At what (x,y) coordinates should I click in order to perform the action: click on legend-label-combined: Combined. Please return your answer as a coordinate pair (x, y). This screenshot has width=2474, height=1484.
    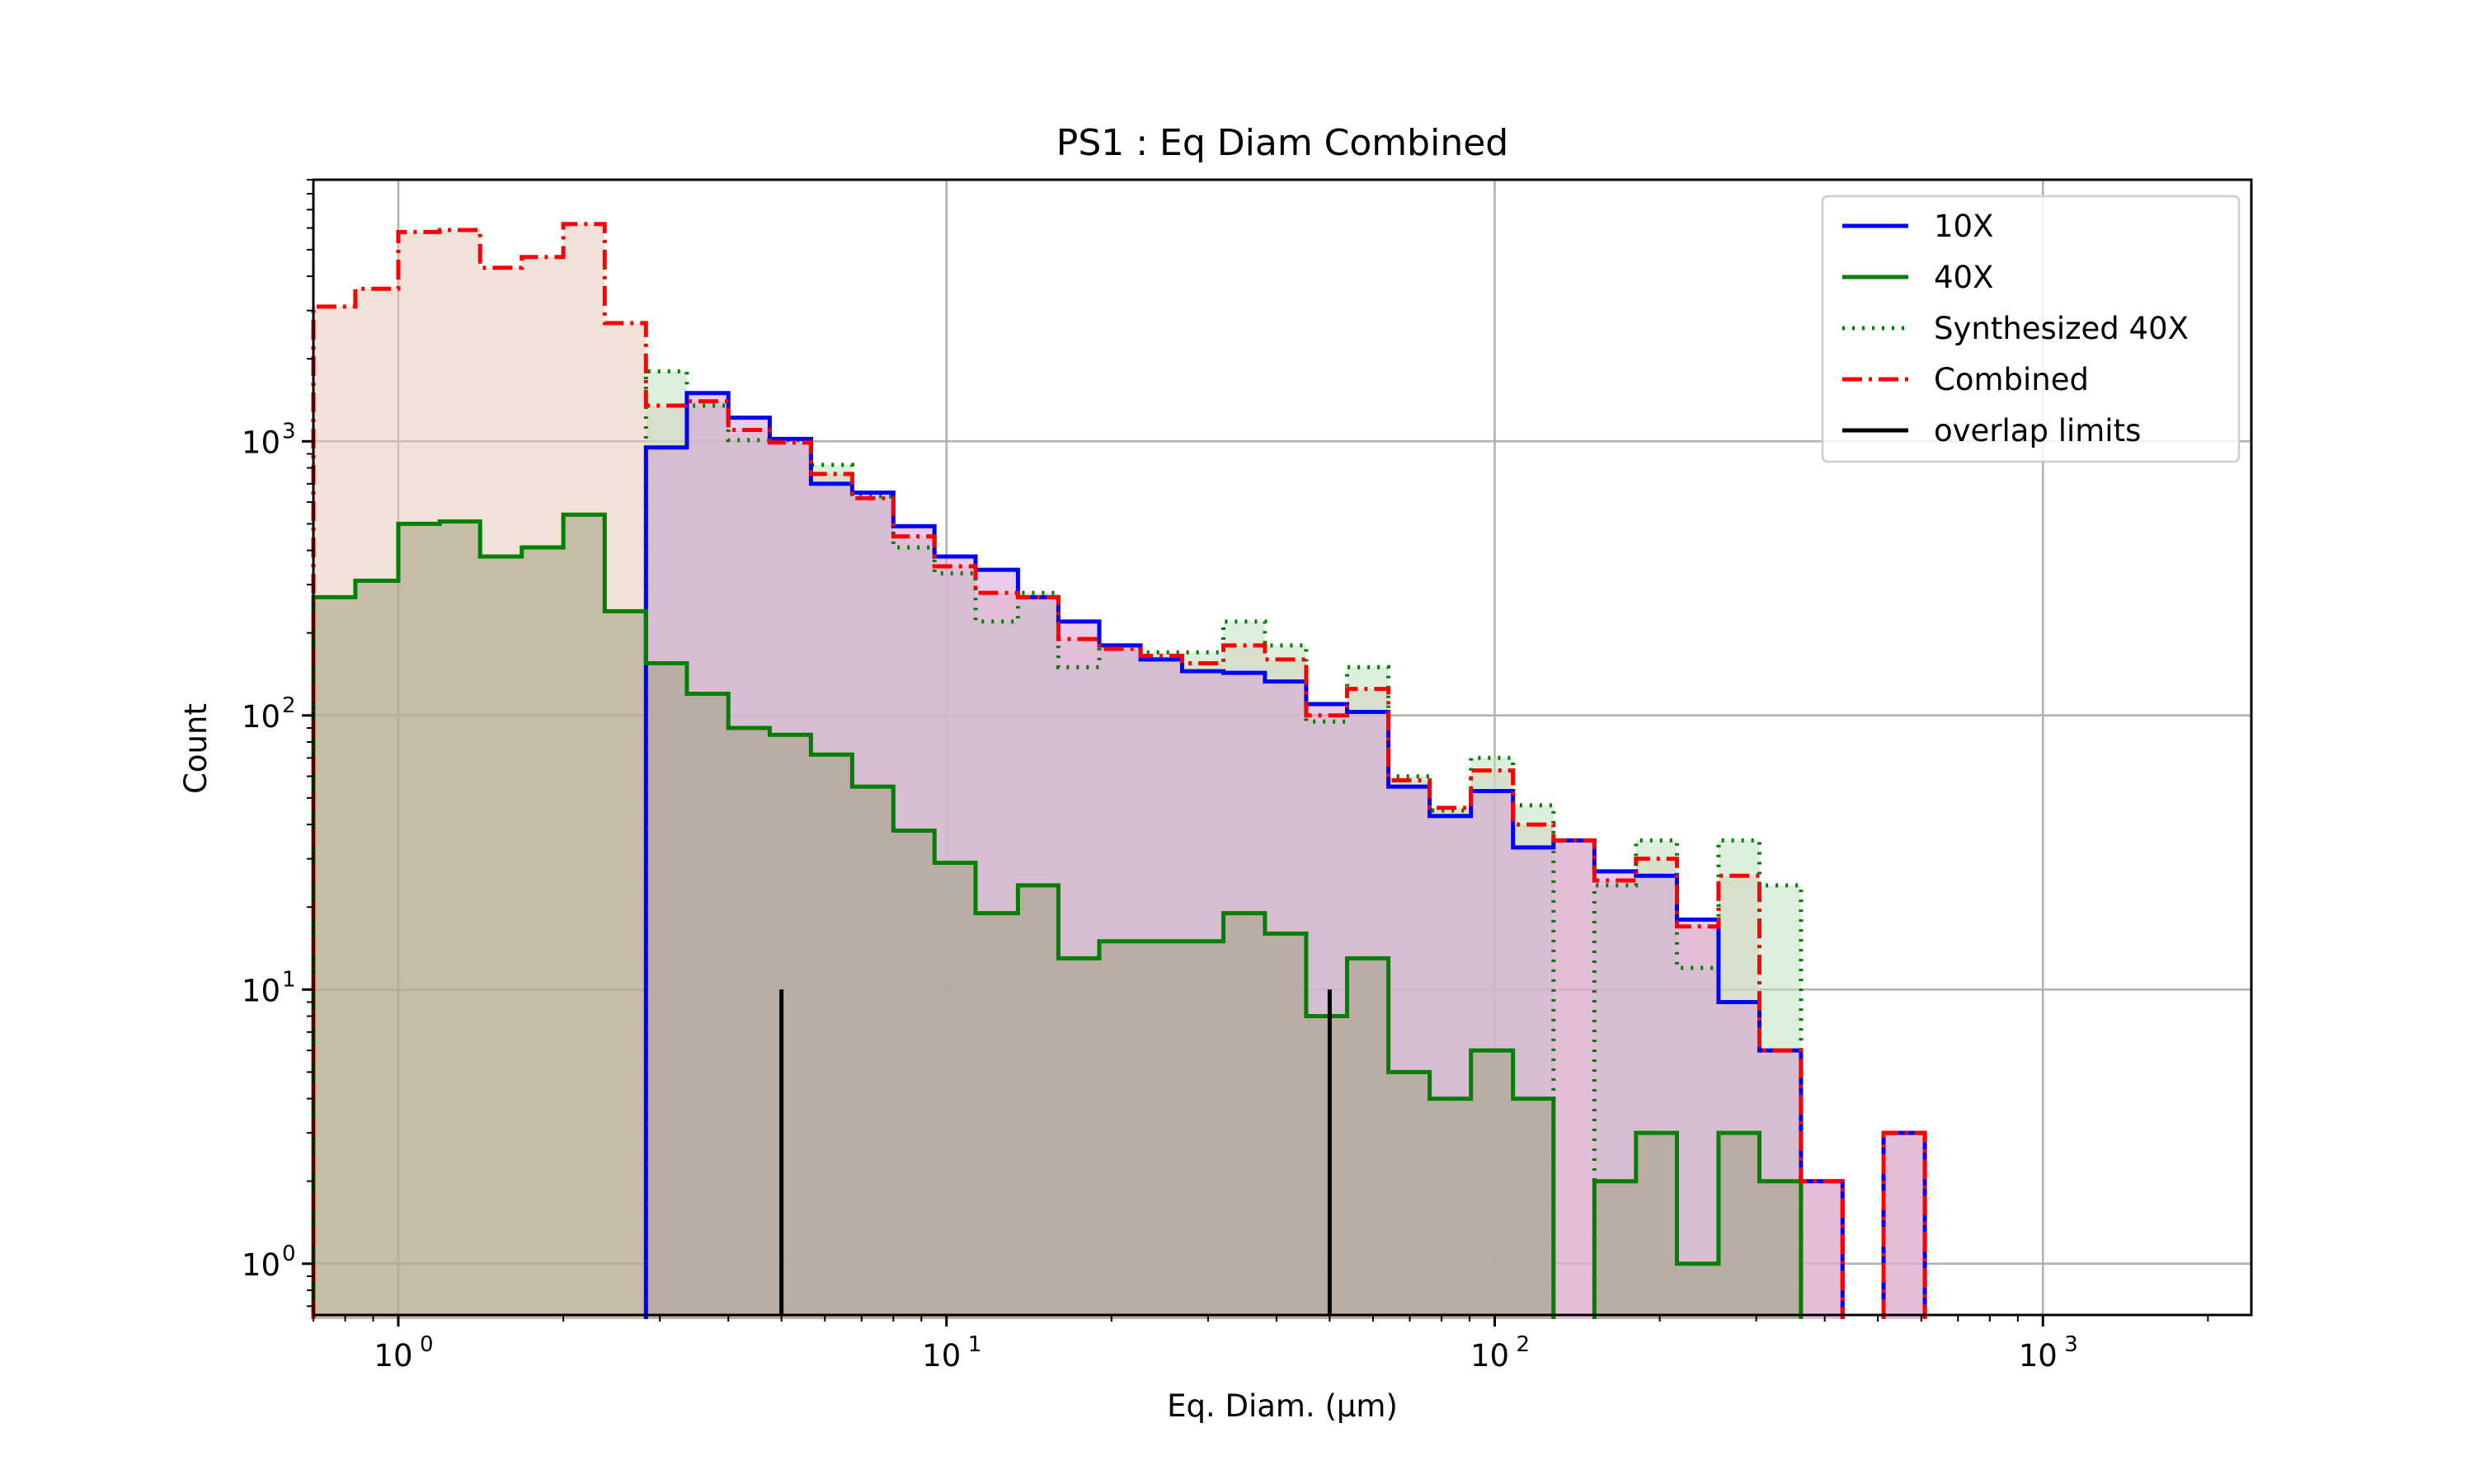
    Looking at the image, I should click on (2011, 379).